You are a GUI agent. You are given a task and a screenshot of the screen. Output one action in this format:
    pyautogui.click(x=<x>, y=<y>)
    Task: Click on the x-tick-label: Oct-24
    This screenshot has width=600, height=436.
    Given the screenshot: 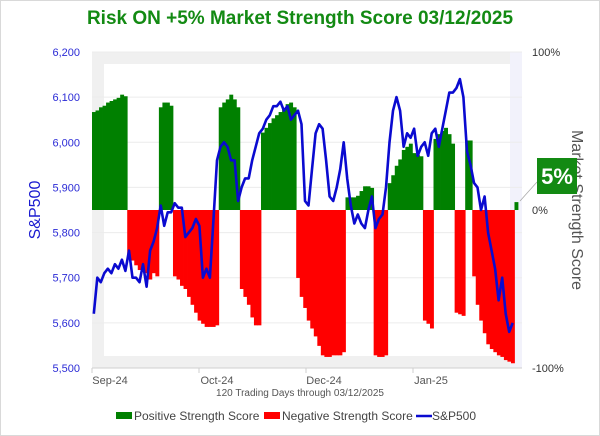 What is the action you would take?
    pyautogui.click(x=216, y=381)
    